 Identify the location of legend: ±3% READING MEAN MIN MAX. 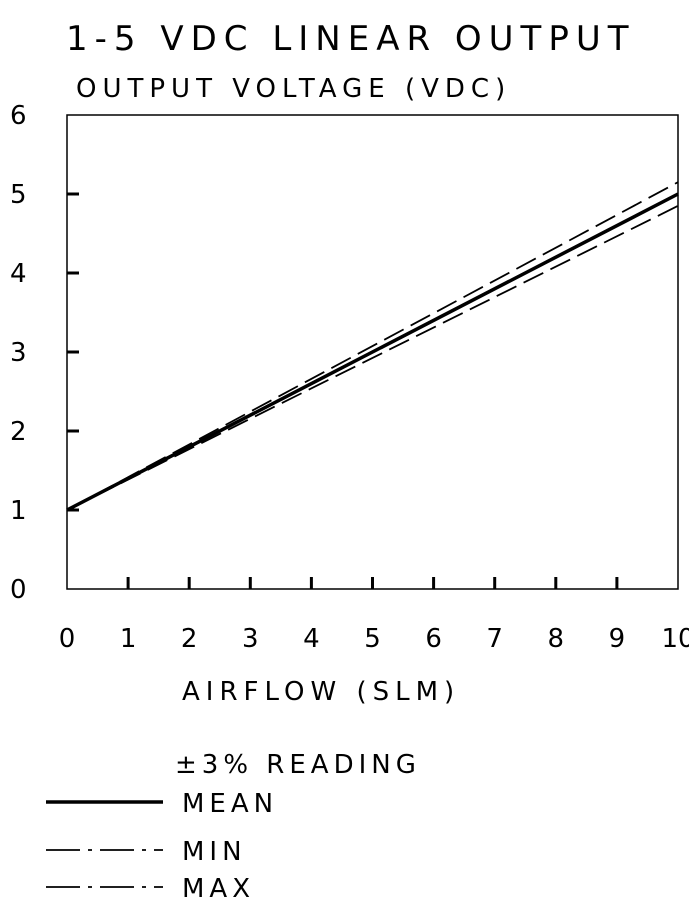
(233, 826).